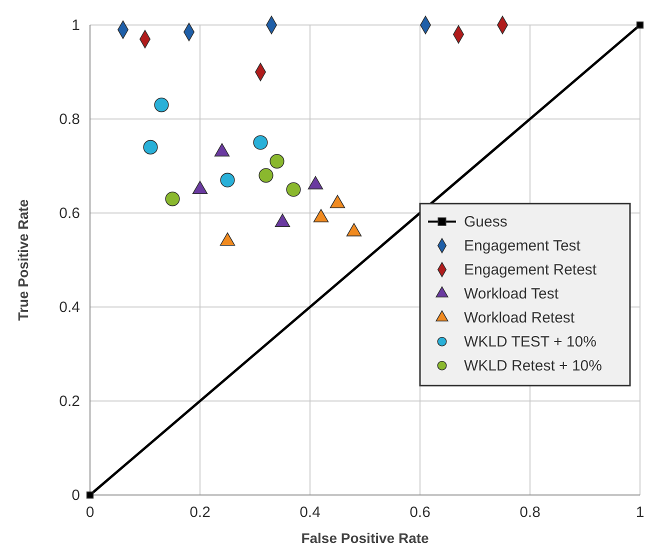 Image resolution: width=652 pixels, height=555 pixels. What do you see at coordinates (523, 246) in the screenshot?
I see `legend-label: Engagement Test` at bounding box center [523, 246].